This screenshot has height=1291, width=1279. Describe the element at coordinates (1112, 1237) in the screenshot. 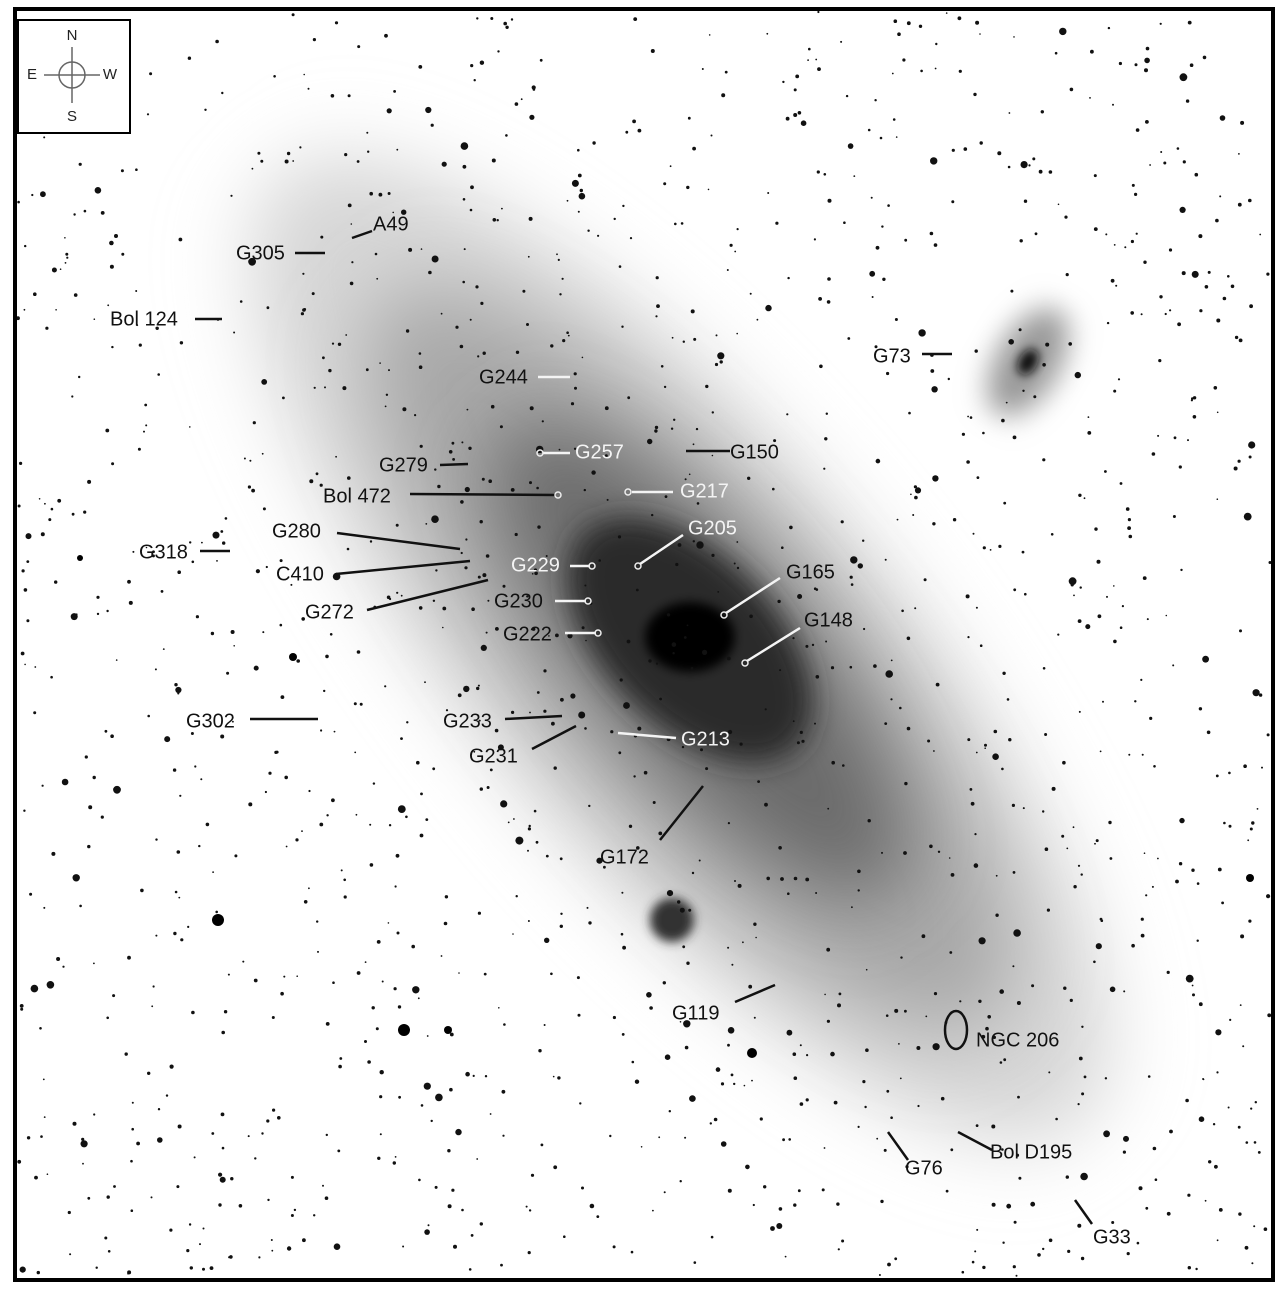

I see `cluster-label: G33` at that location.